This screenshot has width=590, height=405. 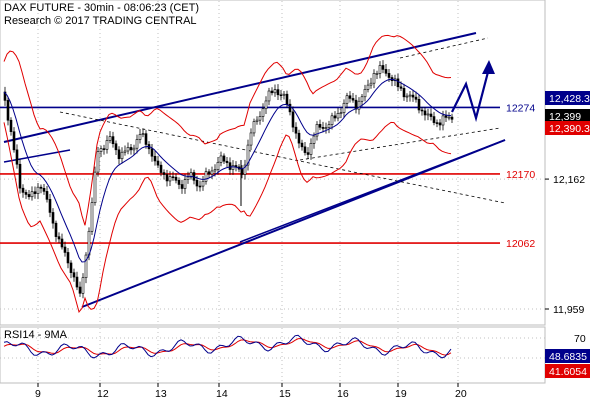 I want to click on price-tick-label-0: 11,959, so click(x=568, y=310).